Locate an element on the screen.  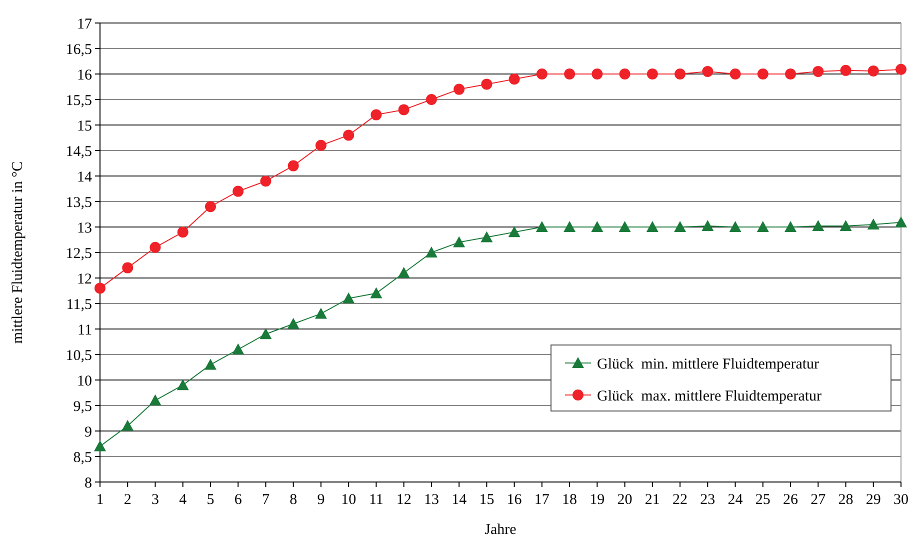
y-tick-label: 16 is located at coordinates (84, 75).